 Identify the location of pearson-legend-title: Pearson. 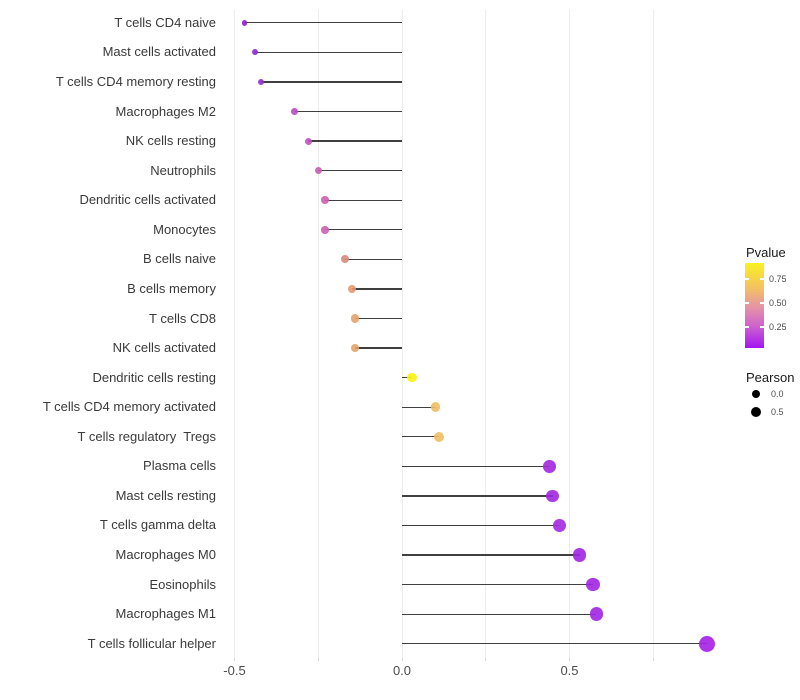
(770, 377).